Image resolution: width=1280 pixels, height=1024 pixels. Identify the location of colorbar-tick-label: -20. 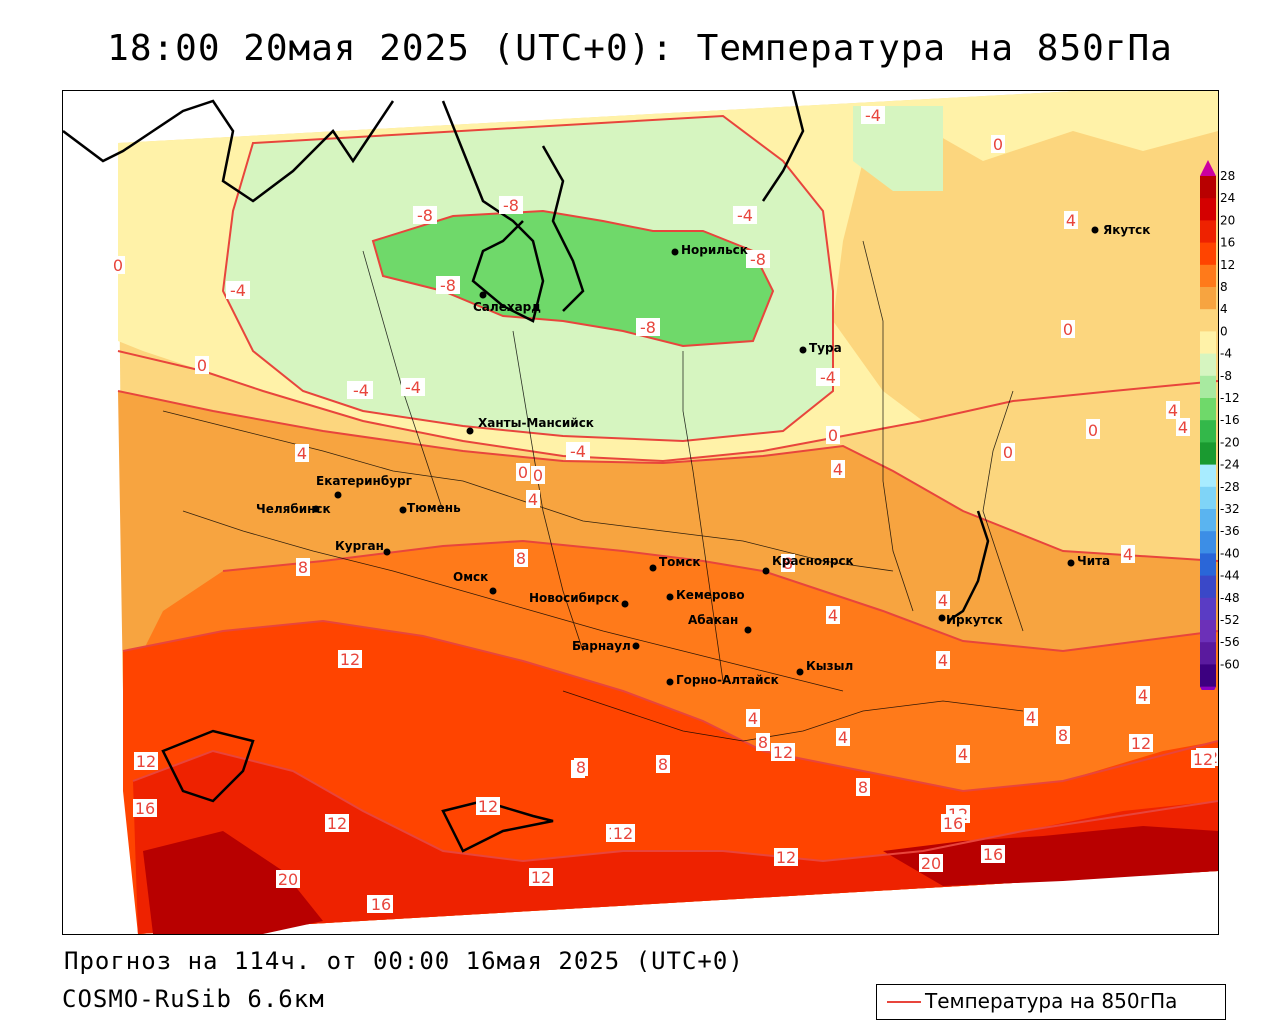
(1230, 442).